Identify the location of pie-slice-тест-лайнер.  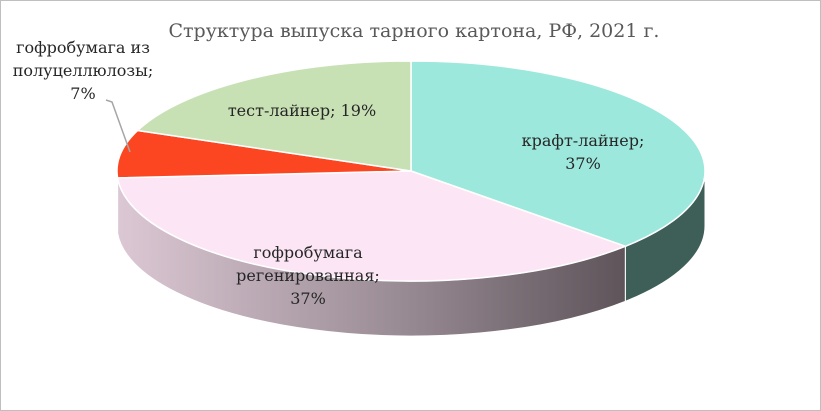
(274, 116).